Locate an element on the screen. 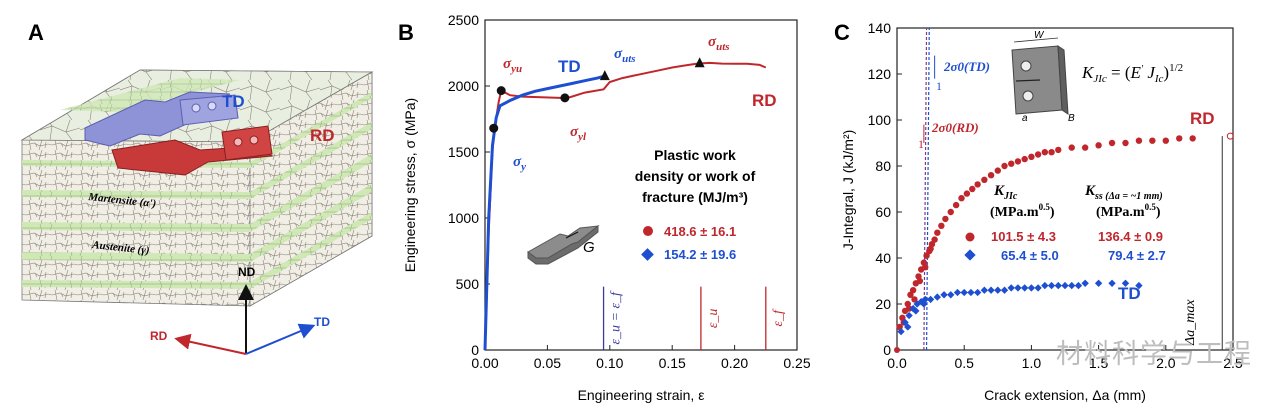 The width and height of the screenshot is (1280, 416). axis-rd-label: RD is located at coordinates (159, 336).